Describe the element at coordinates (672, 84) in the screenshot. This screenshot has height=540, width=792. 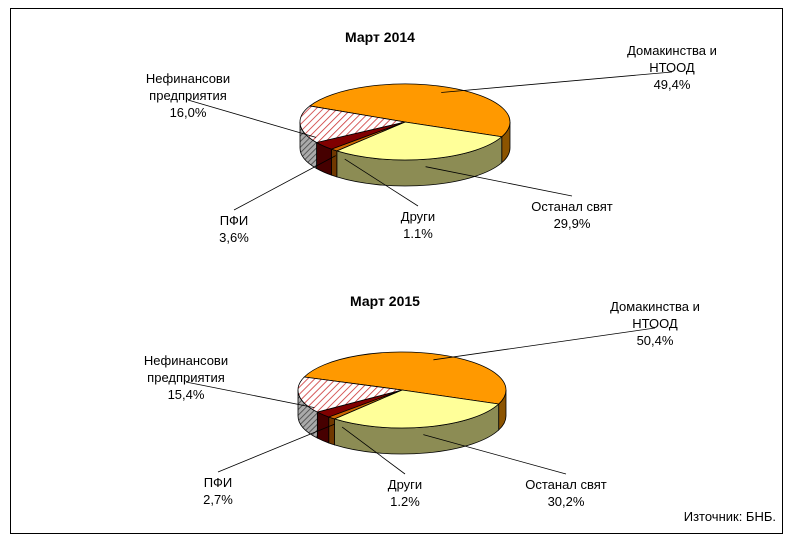
I see `label-text: 49,4%` at that location.